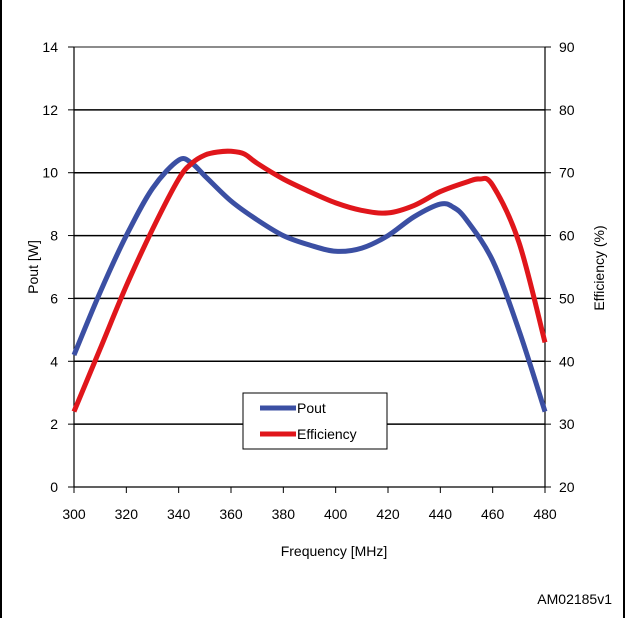  I want to click on x-tick-label-380: 380, so click(284, 514).